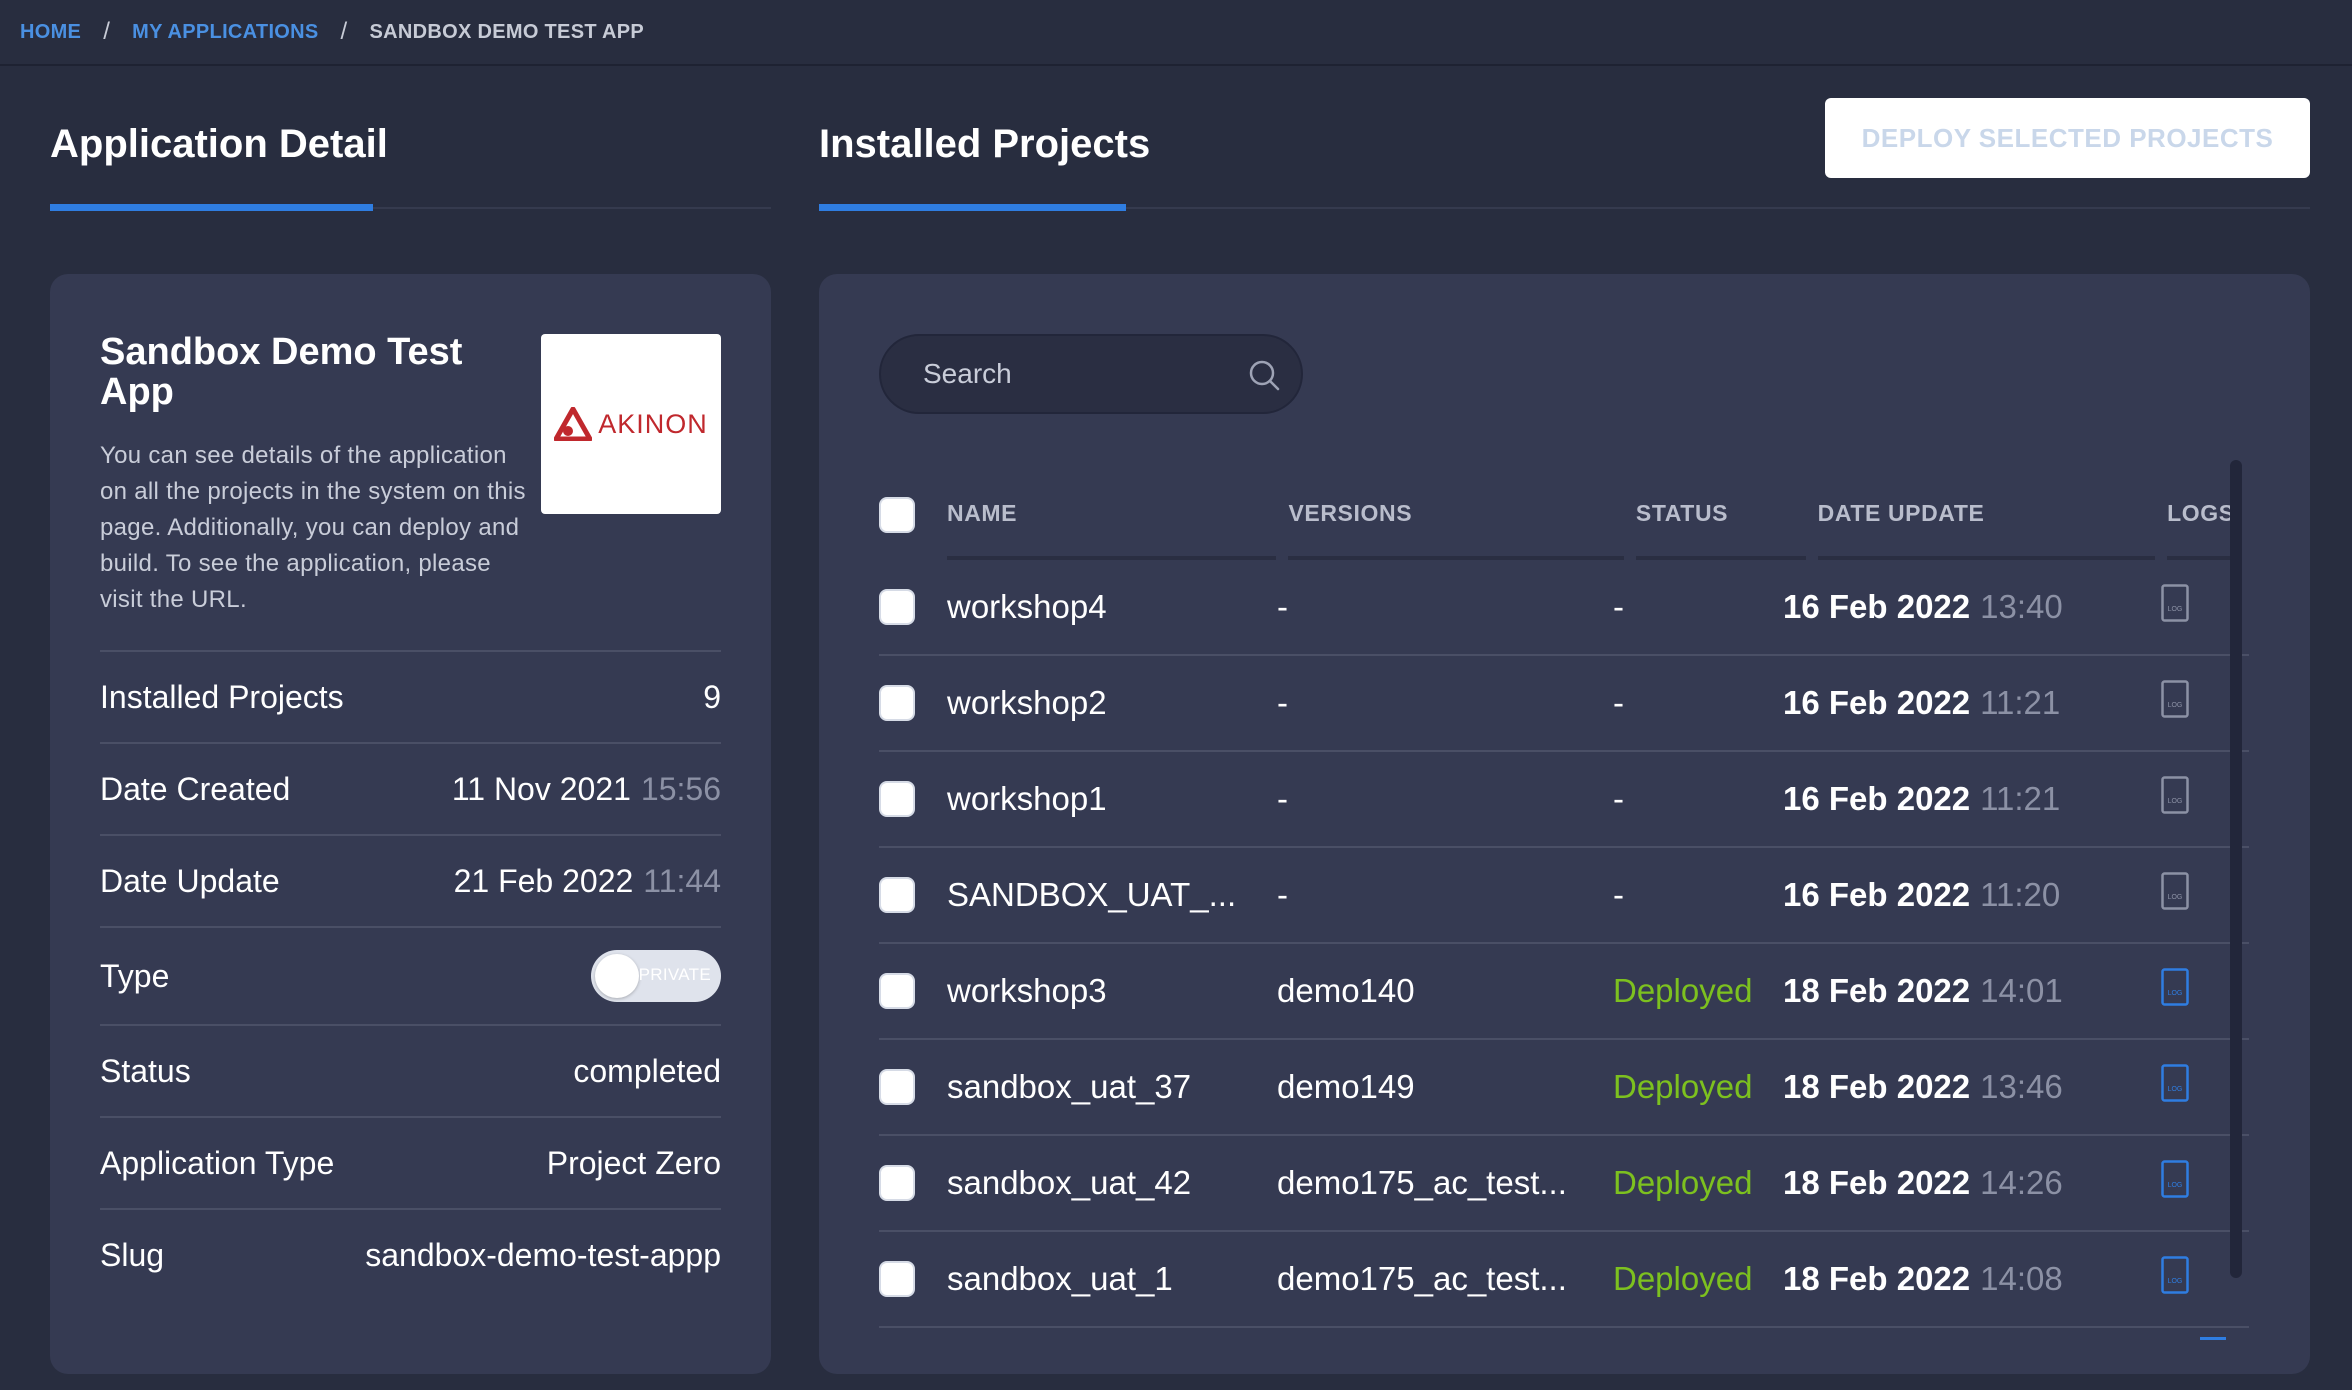 Image resolution: width=2352 pixels, height=1390 pixels. I want to click on project-date: 16 Feb 2022 13:40, so click(1952, 607).